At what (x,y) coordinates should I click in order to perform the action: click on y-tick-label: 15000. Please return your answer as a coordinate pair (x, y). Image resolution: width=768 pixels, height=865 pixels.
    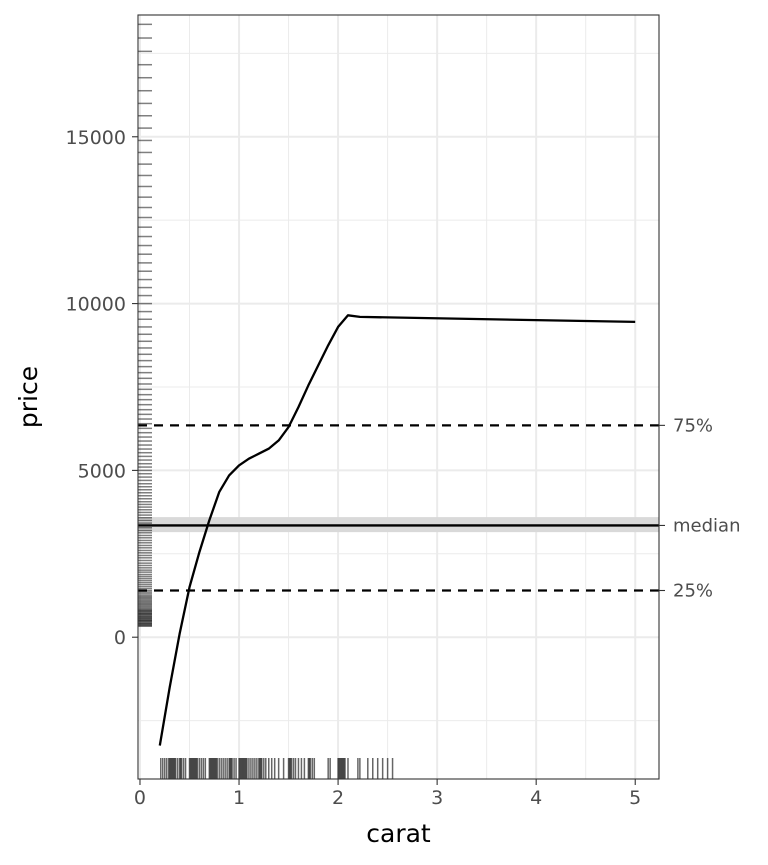
    Looking at the image, I should click on (96, 138).